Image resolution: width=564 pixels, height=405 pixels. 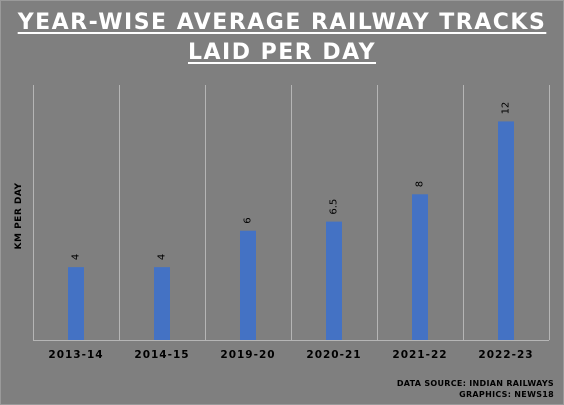 What do you see at coordinates (506, 108) in the screenshot?
I see `data-label: 12` at bounding box center [506, 108].